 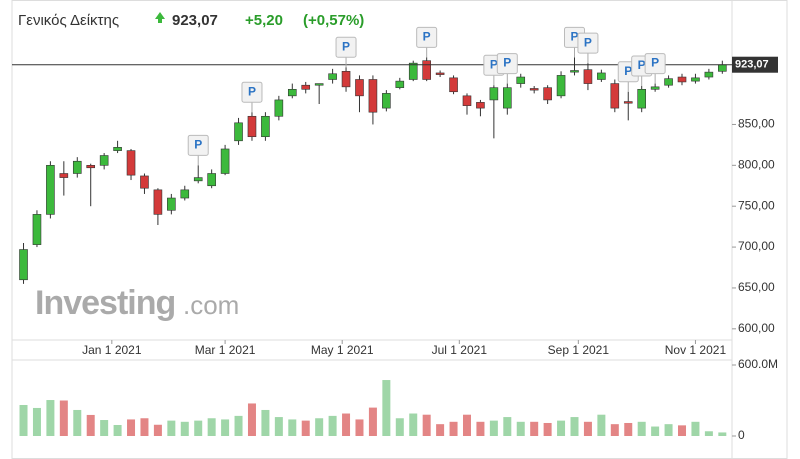 What do you see at coordinates (105, 303) in the screenshot?
I see `watermark: Investing` at bounding box center [105, 303].